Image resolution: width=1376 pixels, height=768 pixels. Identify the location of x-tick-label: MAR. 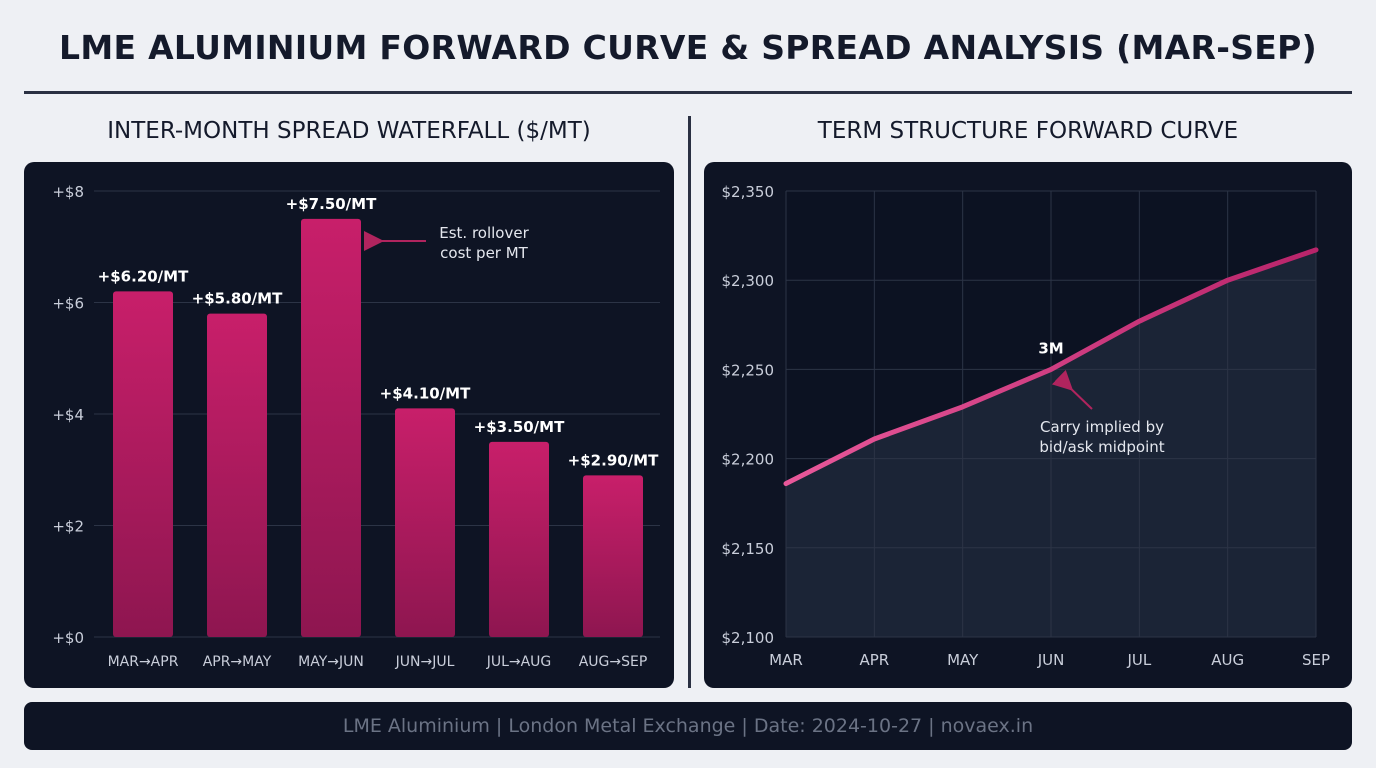
(786, 660).